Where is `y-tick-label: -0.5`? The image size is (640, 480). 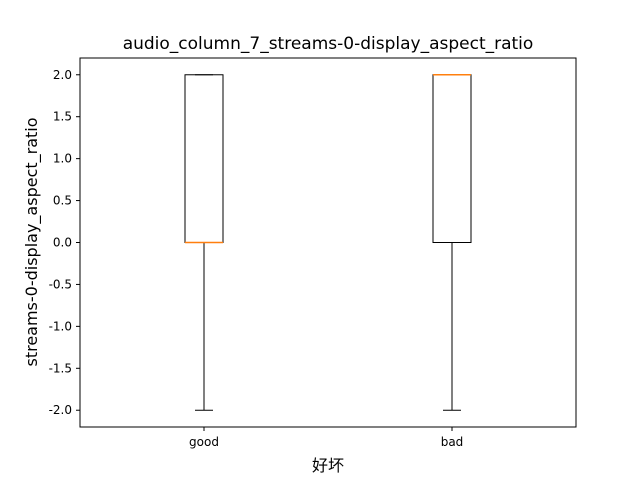 y-tick-label: -0.5 is located at coordinates (60, 284).